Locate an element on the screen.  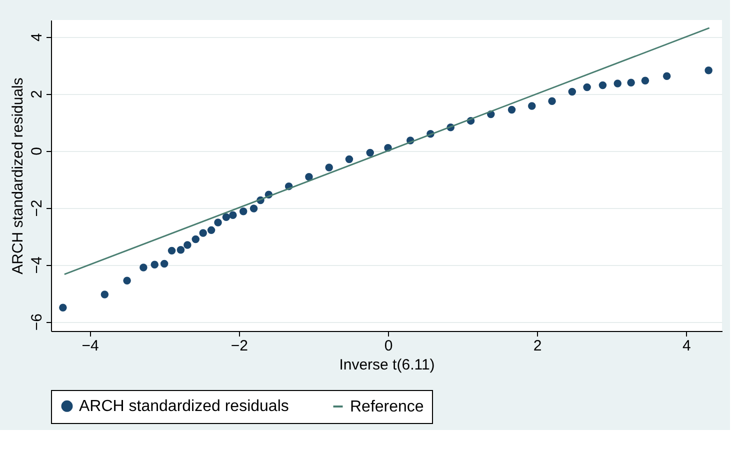
y-tick-label: −4 is located at coordinates (37, 265).